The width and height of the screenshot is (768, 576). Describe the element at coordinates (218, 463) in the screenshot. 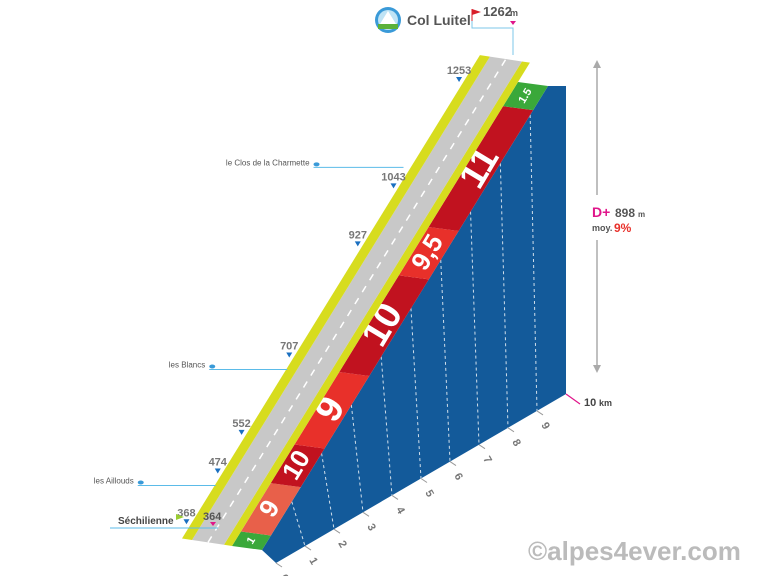

I see `altitude-label: 474` at that location.